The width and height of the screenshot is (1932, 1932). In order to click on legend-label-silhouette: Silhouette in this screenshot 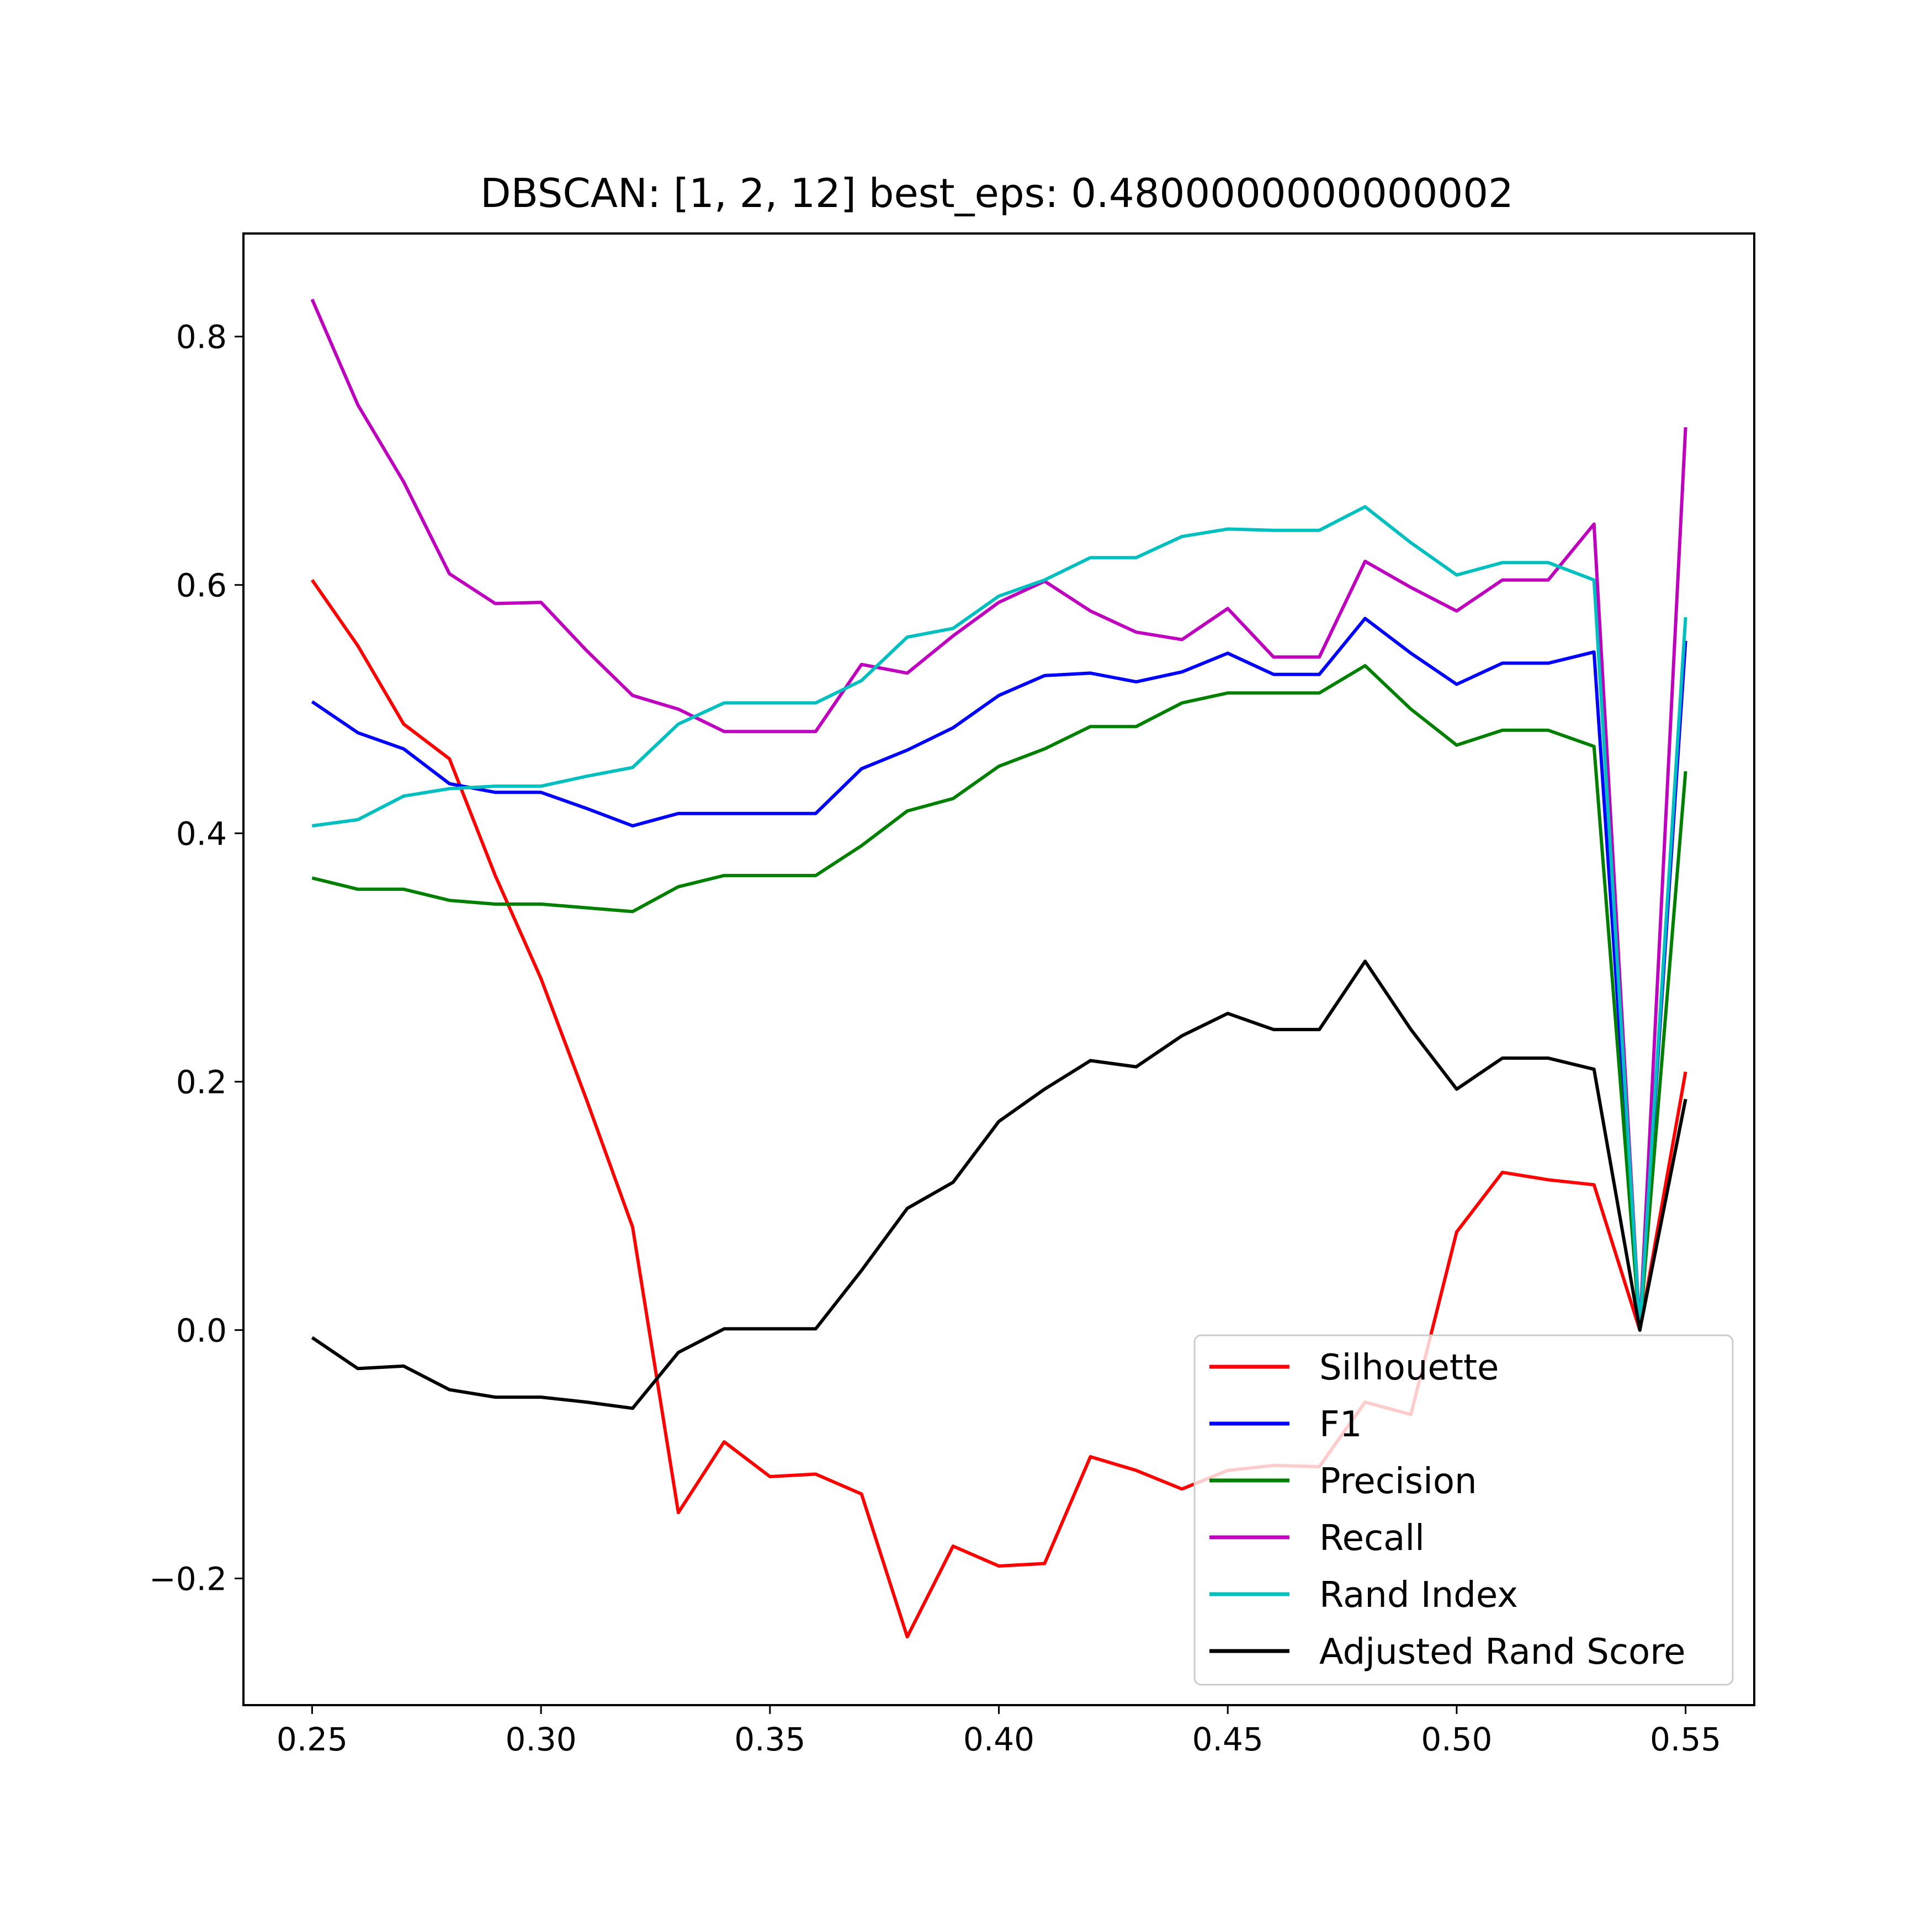, I will do `click(1409, 1367)`.